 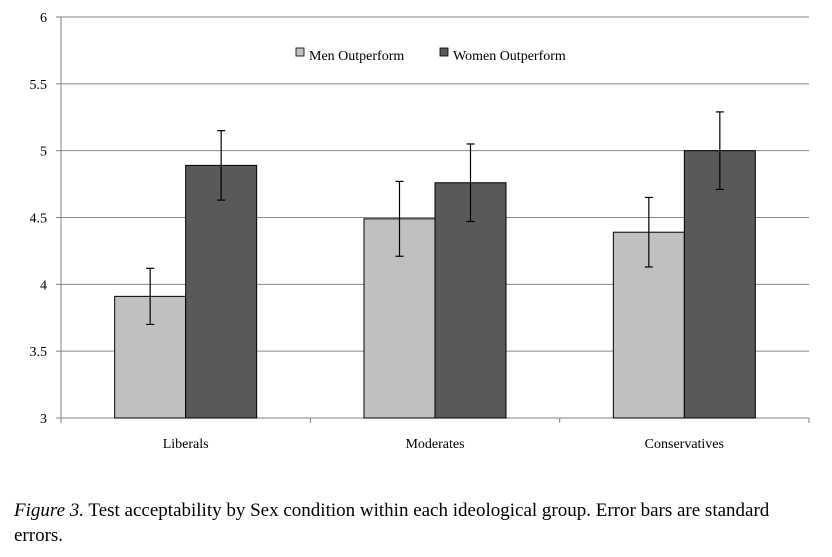 I want to click on y-tick-label: 4, so click(x=43, y=285).